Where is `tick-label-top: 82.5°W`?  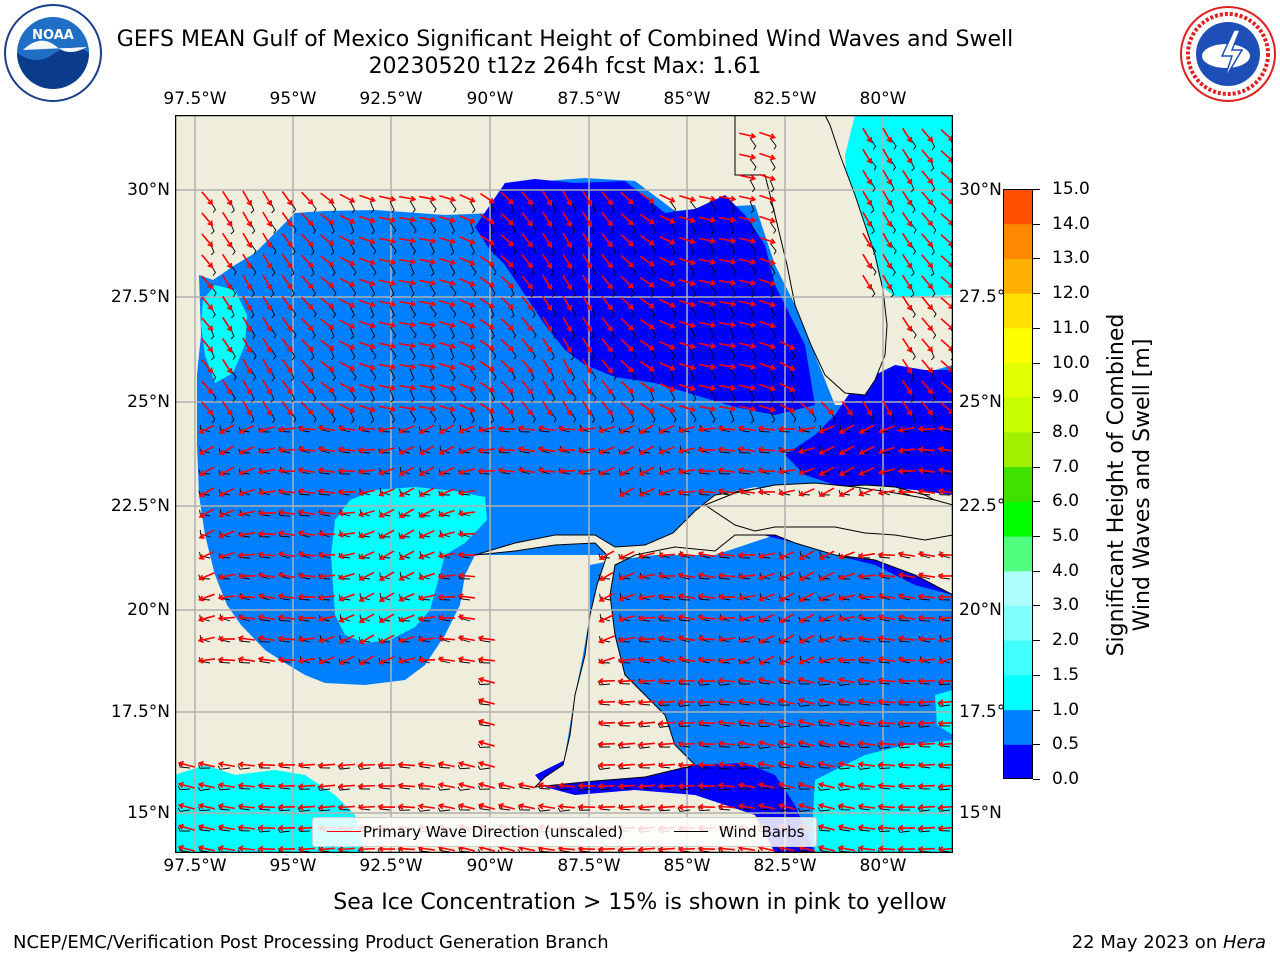 tick-label-top: 82.5°W is located at coordinates (785, 99).